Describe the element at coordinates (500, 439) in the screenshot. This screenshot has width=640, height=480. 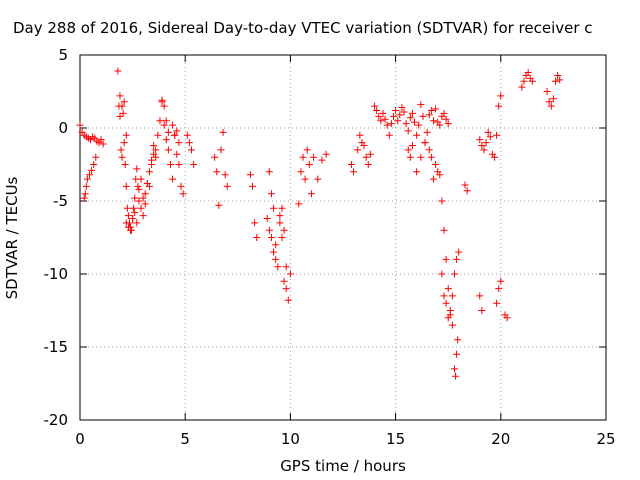
I see `x-tick-label: 20` at that location.